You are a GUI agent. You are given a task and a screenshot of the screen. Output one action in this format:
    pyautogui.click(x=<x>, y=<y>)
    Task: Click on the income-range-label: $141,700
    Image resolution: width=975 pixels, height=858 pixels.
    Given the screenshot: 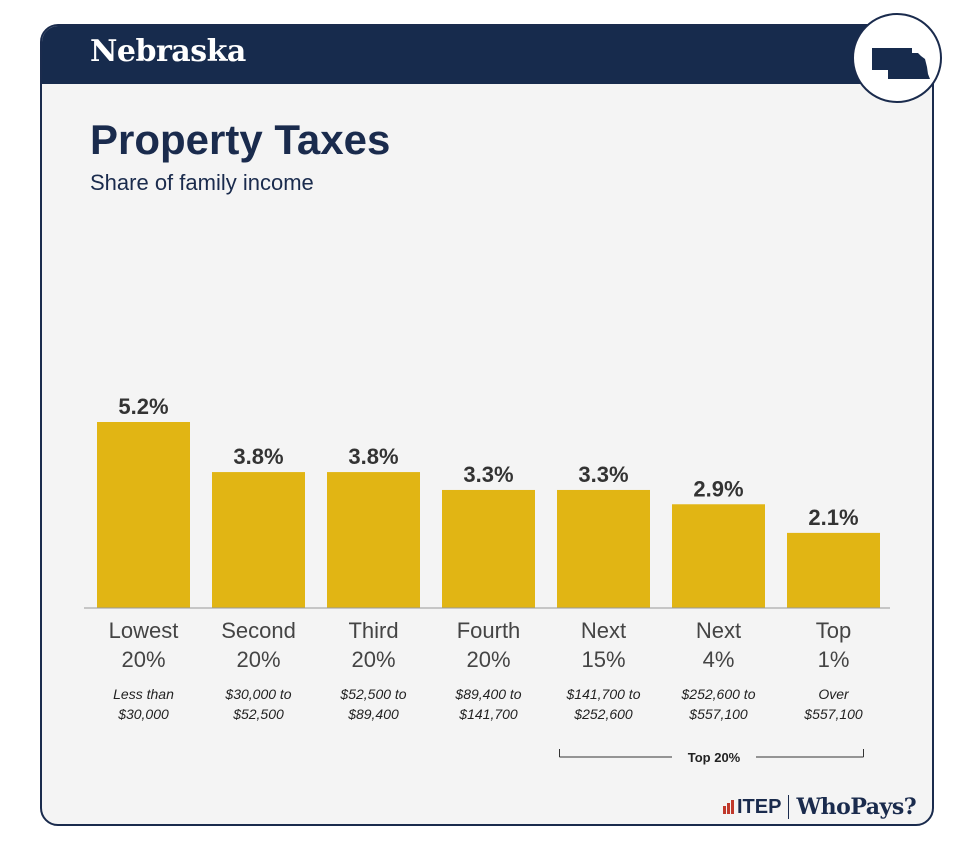 What is the action you would take?
    pyautogui.click(x=488, y=714)
    